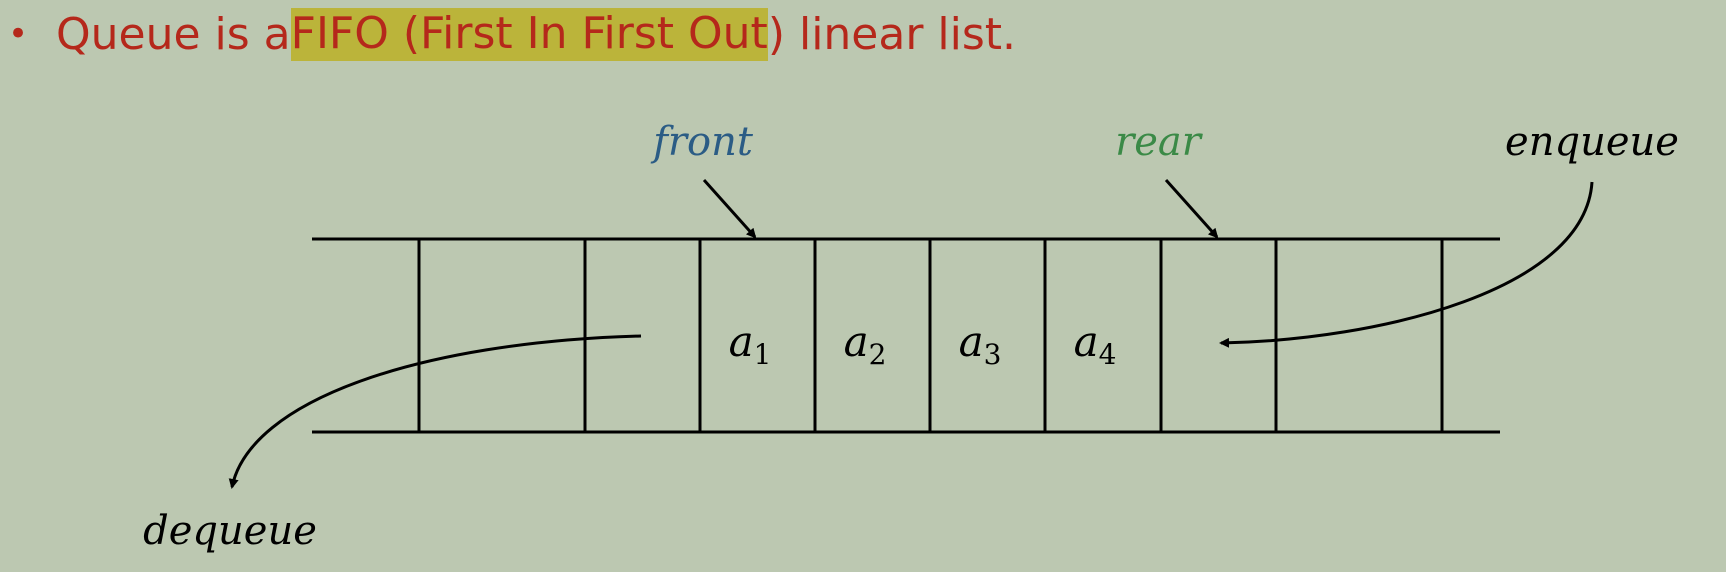 Image resolution: width=1726 pixels, height=572 pixels. I want to click on front-label: front, so click(702, 142).